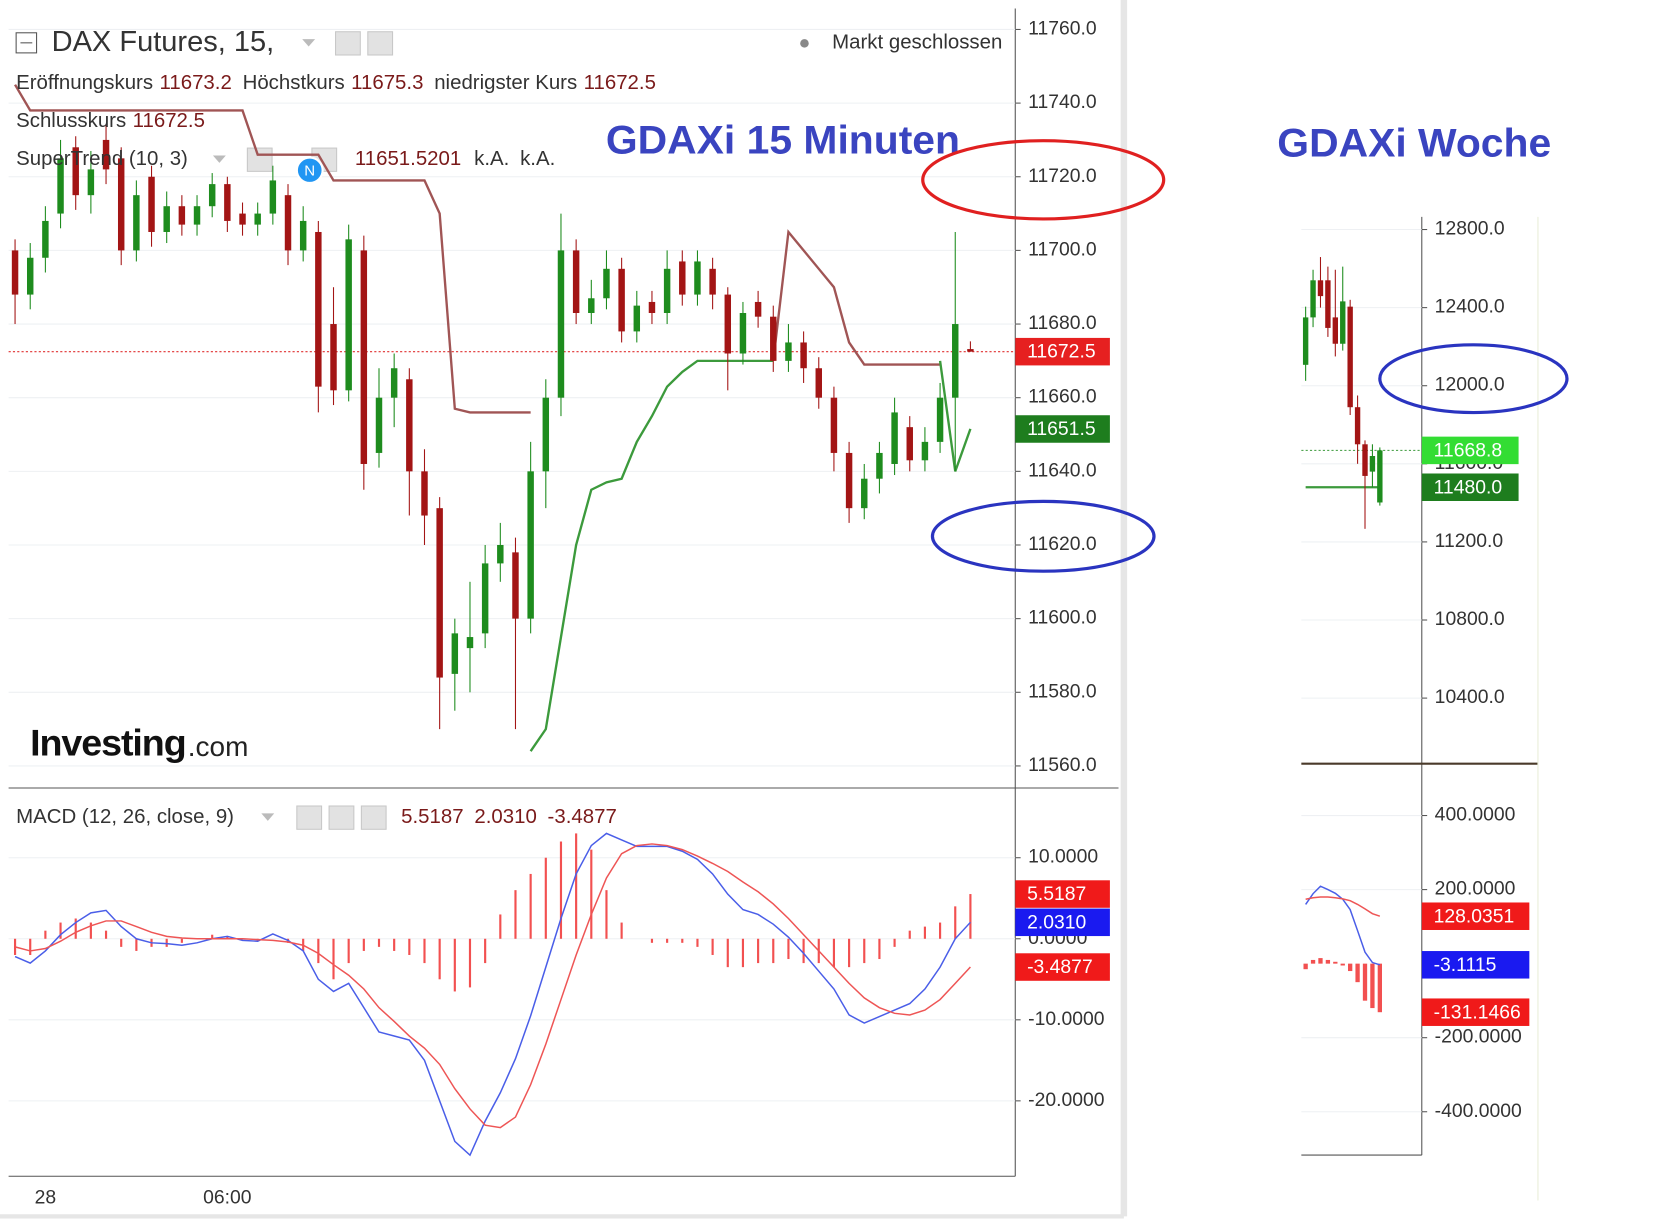  I want to click on legend-value: -3.4877, so click(582, 817).